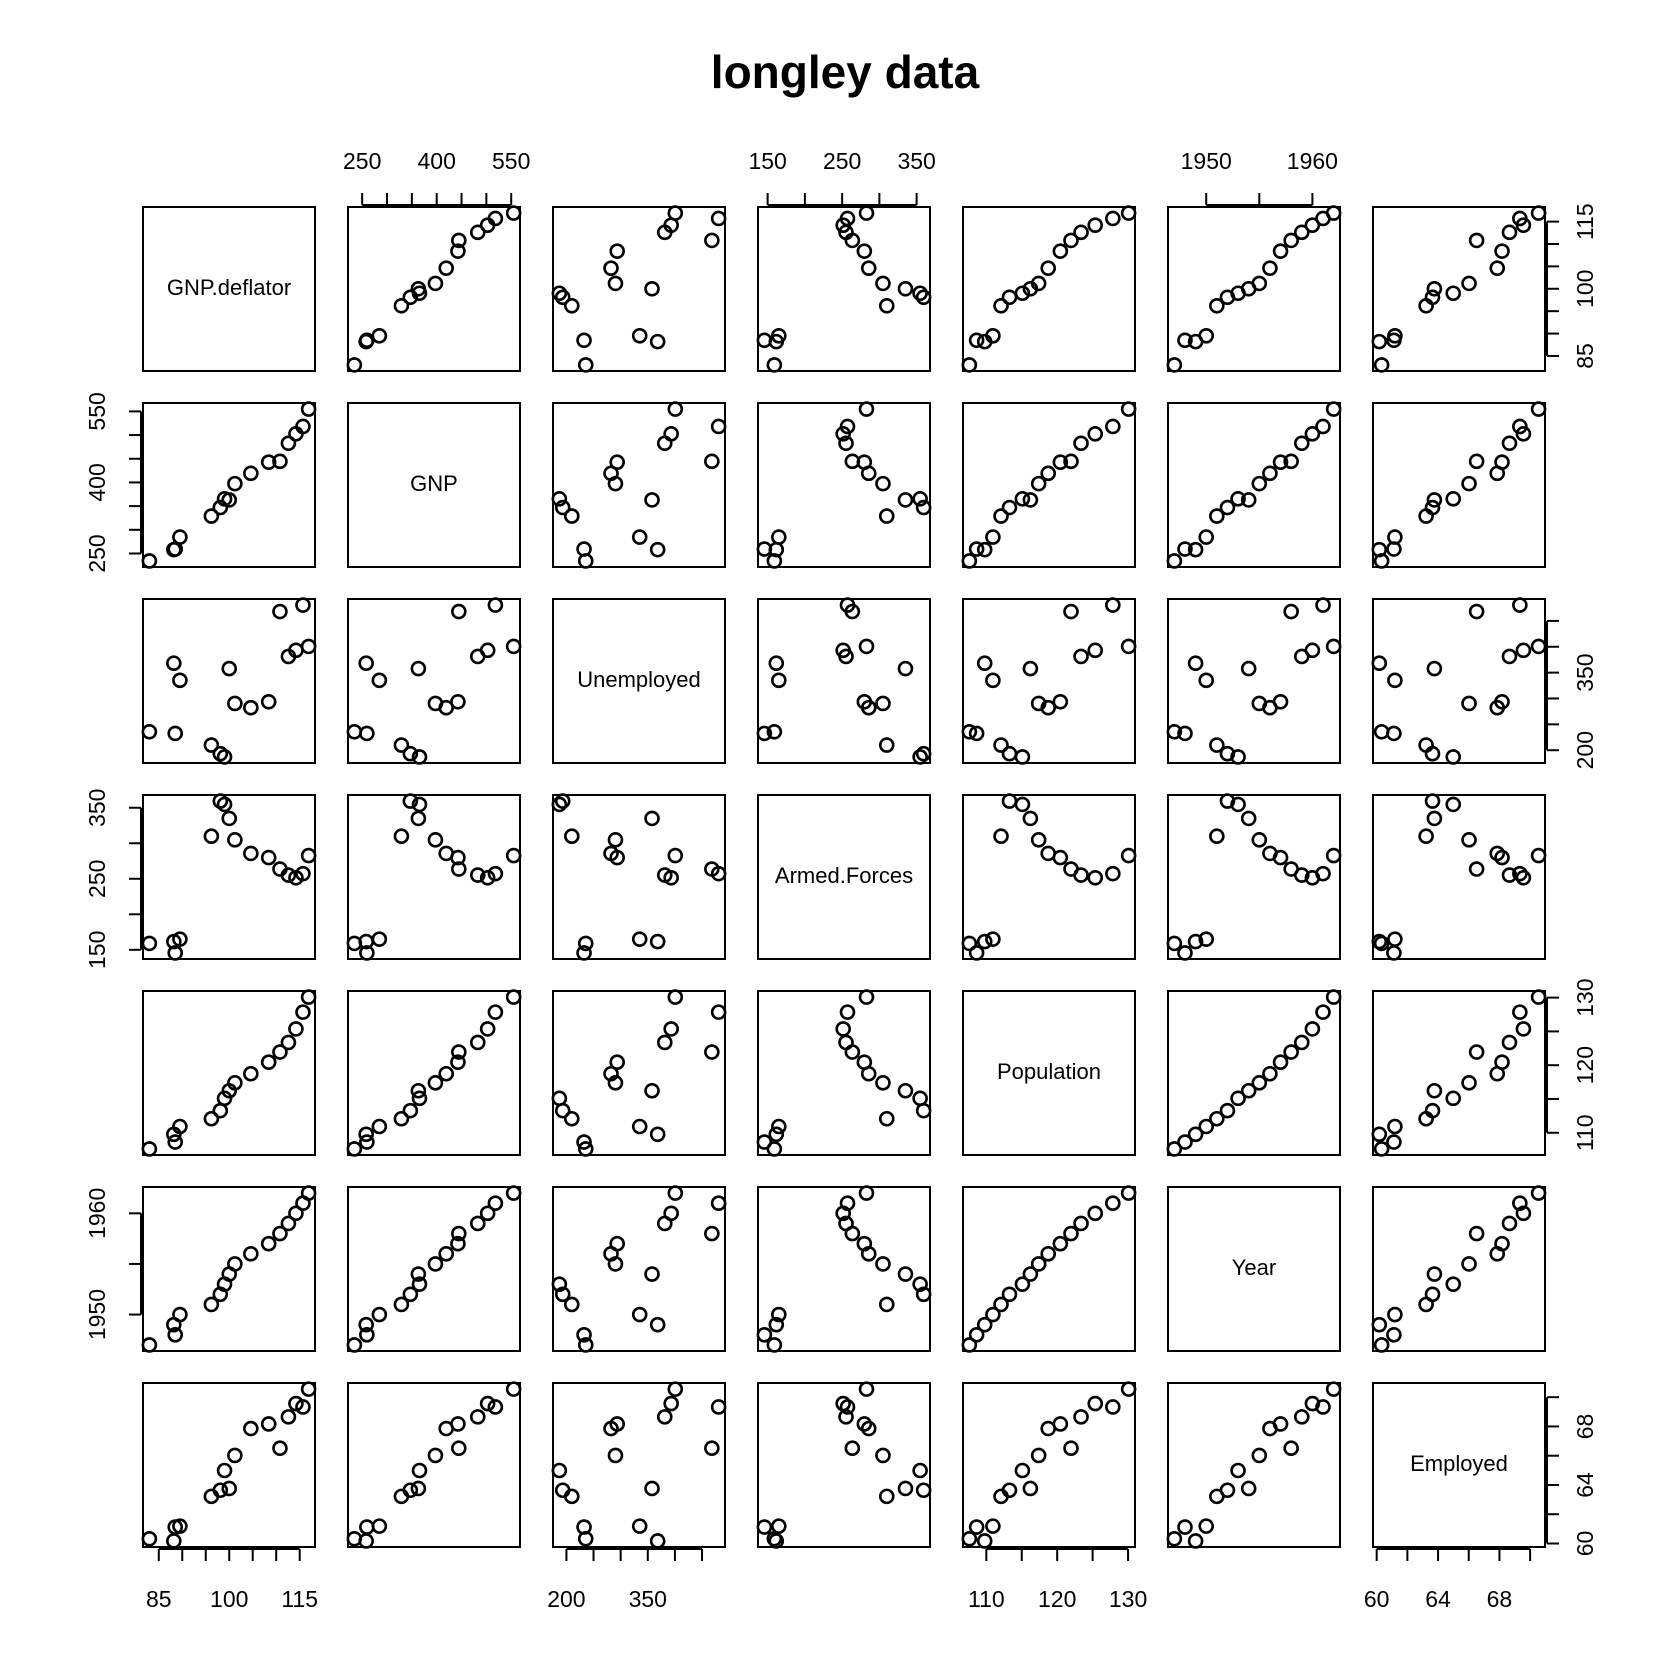 The width and height of the screenshot is (1680, 1680). What do you see at coordinates (1057, 1599) in the screenshot?
I see `x-tick-label: 120` at bounding box center [1057, 1599].